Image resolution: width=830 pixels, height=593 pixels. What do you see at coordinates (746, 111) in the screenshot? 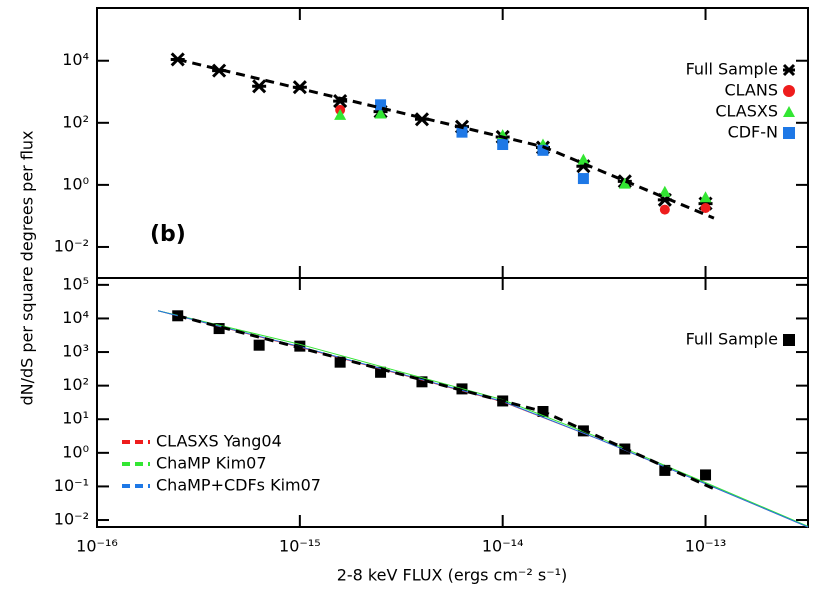
I see `legend-label: CLASXS` at bounding box center [746, 111].